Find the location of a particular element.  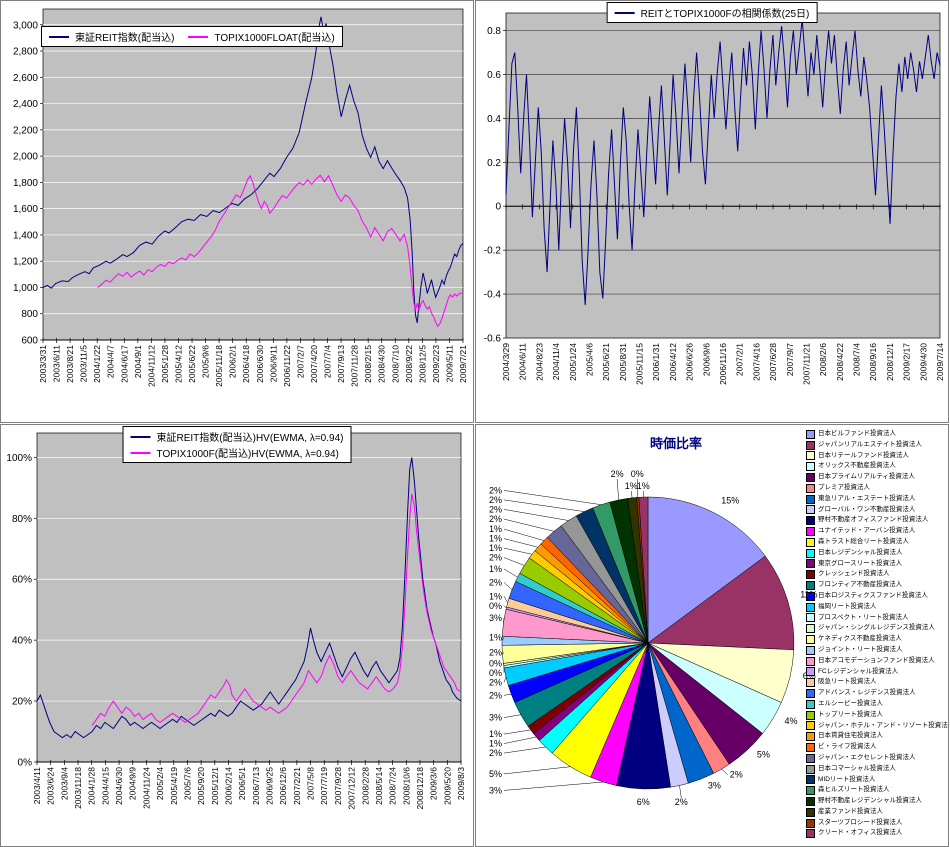

x-tick-label: 2006/2/14 is located at coordinates (228, 786).